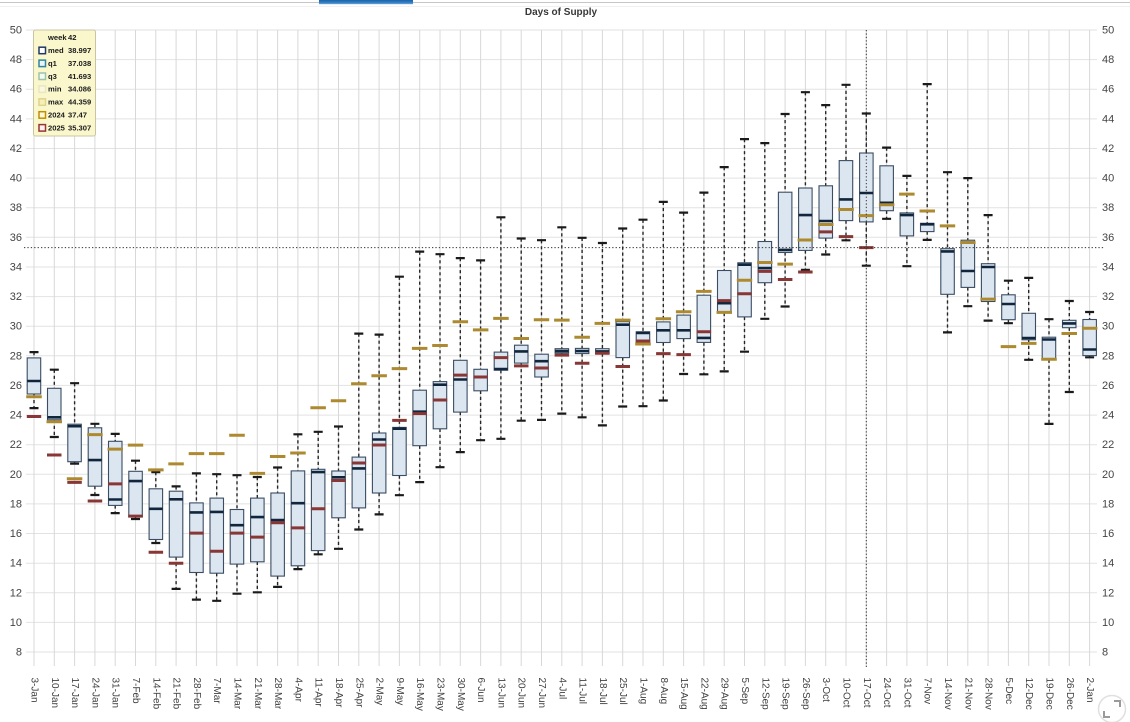 The height and width of the screenshot is (722, 1130). Describe the element at coordinates (55, 89) in the screenshot. I see `svg-text: min` at that location.